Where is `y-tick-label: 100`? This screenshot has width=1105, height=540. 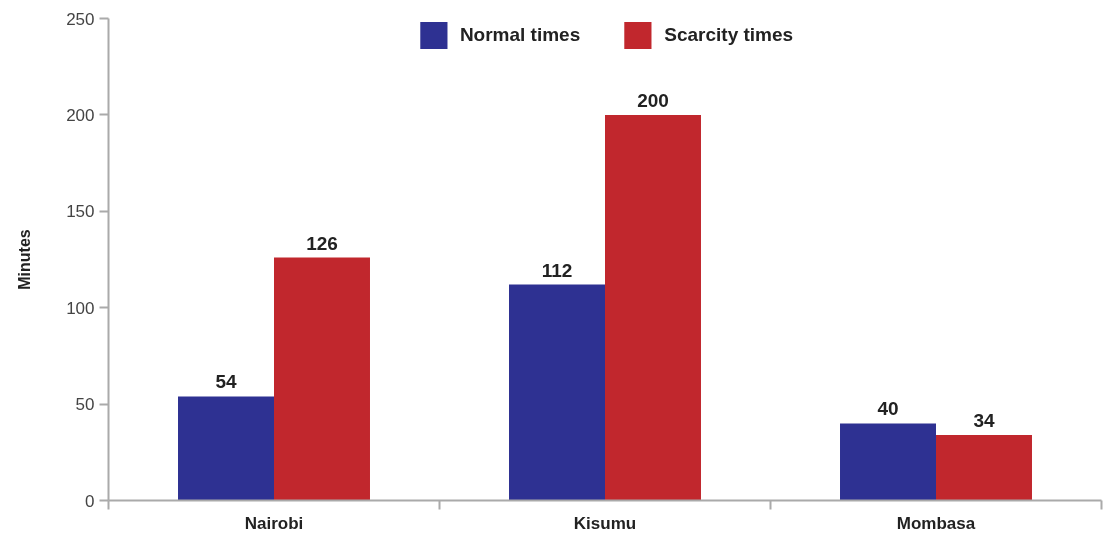 y-tick-label: 100 is located at coordinates (80, 308).